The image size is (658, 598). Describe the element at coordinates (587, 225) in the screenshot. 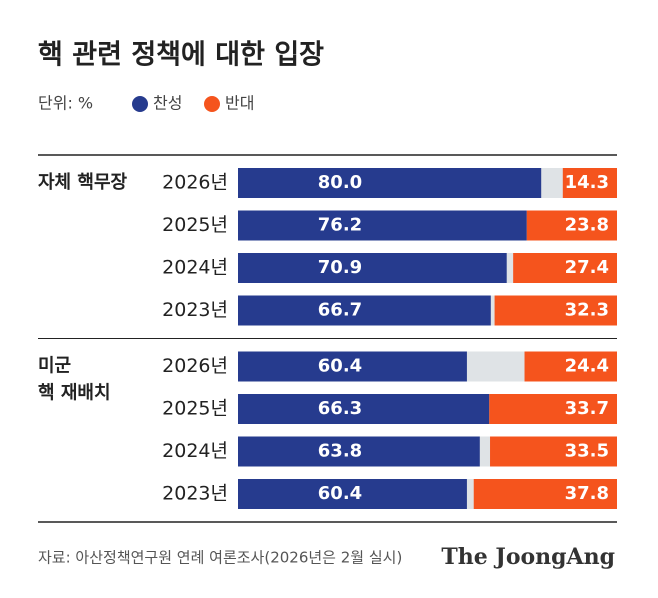

I see `value-label: 23.8` at that location.